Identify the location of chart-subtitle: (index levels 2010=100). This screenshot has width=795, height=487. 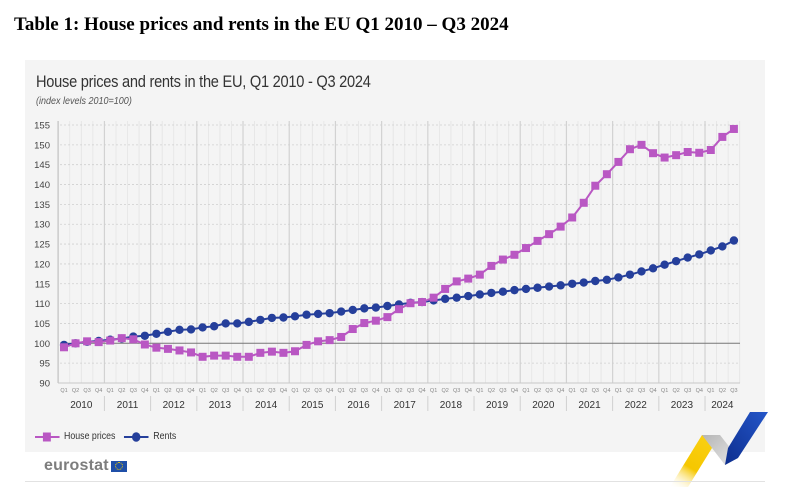
(84, 101).